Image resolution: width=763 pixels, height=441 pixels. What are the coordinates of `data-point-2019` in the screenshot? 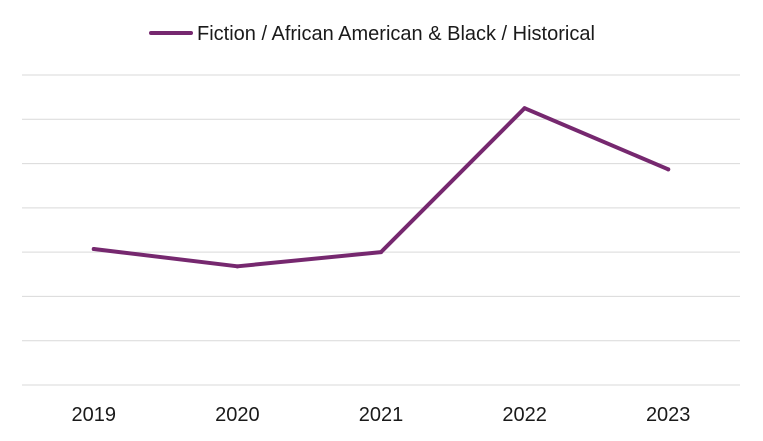 It's located at (93, 249).